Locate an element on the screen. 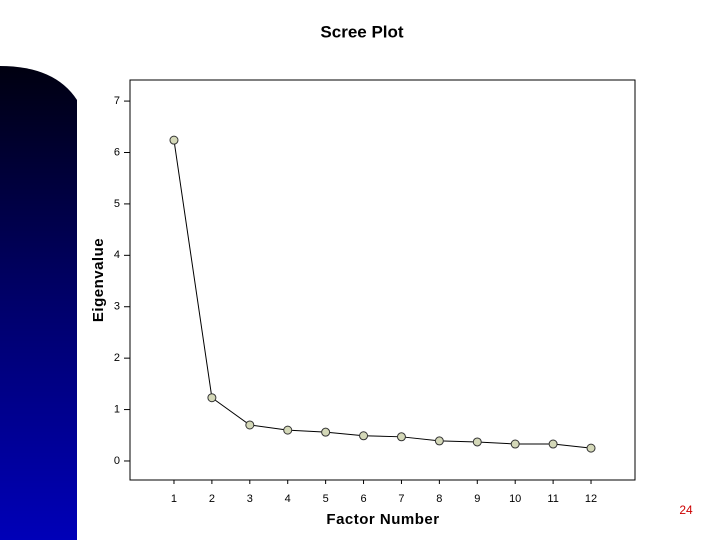 This screenshot has width=720, height=540. y-tick-label: 2 is located at coordinates (117, 358).